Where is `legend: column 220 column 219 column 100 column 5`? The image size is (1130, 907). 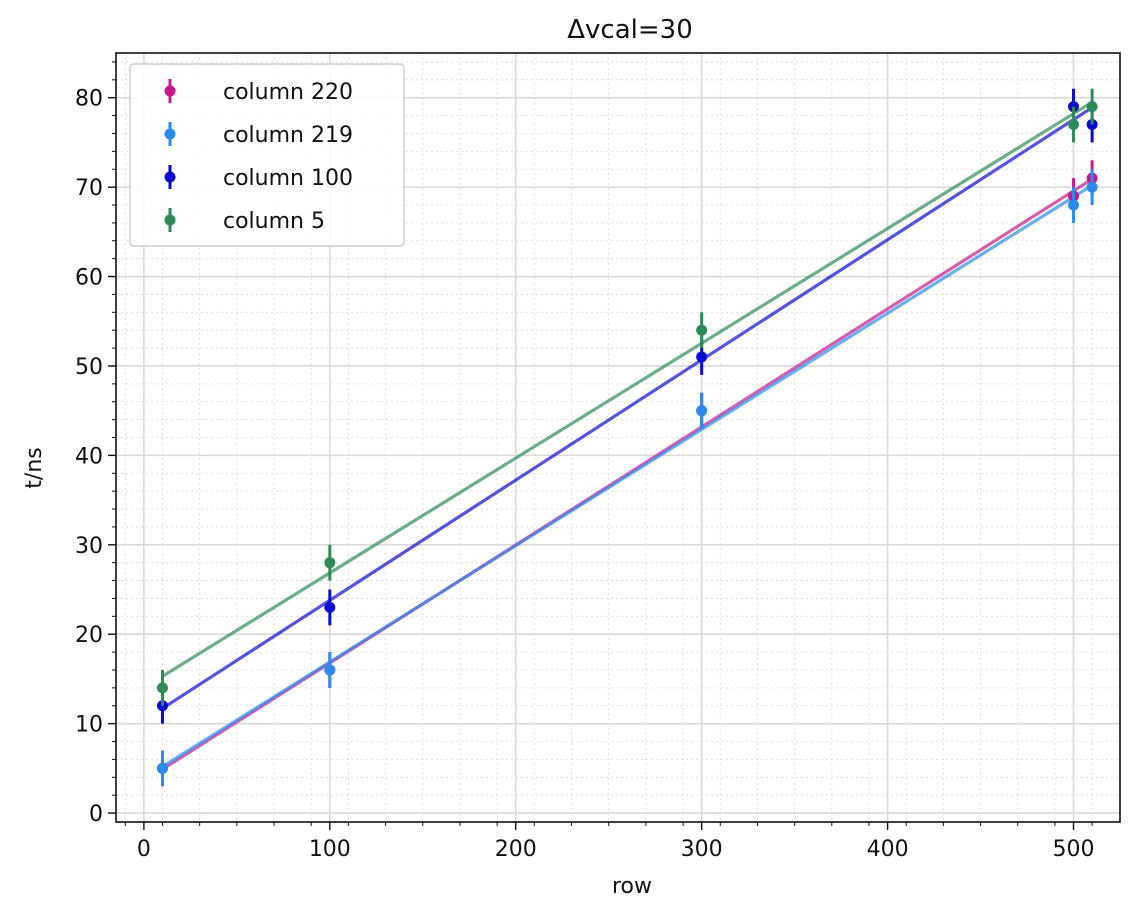
legend: column 220 column 219 column 100 column 5 is located at coordinates (267, 155).